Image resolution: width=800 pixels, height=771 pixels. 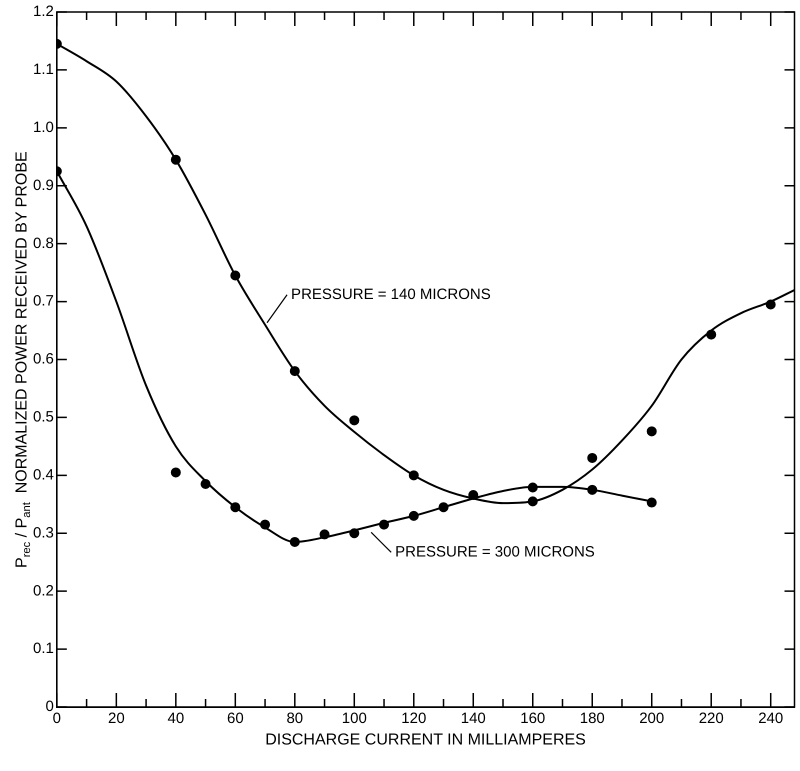 What do you see at coordinates (391, 294) in the screenshot?
I see `annotation: PRESSURE = 140 MICRONS` at bounding box center [391, 294].